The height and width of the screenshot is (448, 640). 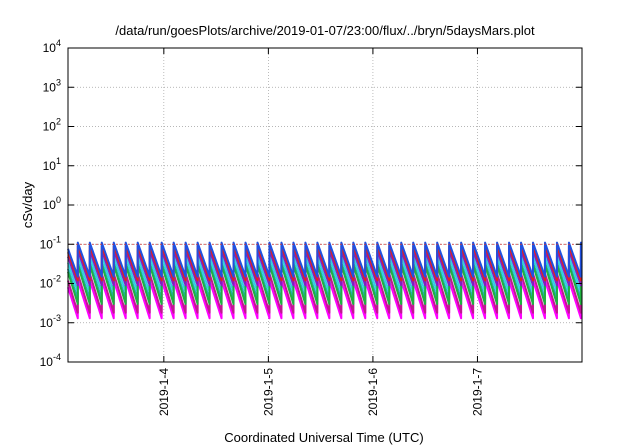 What do you see at coordinates (268, 392) in the screenshot?
I see `x-tick-label: 2019-1-5` at bounding box center [268, 392].